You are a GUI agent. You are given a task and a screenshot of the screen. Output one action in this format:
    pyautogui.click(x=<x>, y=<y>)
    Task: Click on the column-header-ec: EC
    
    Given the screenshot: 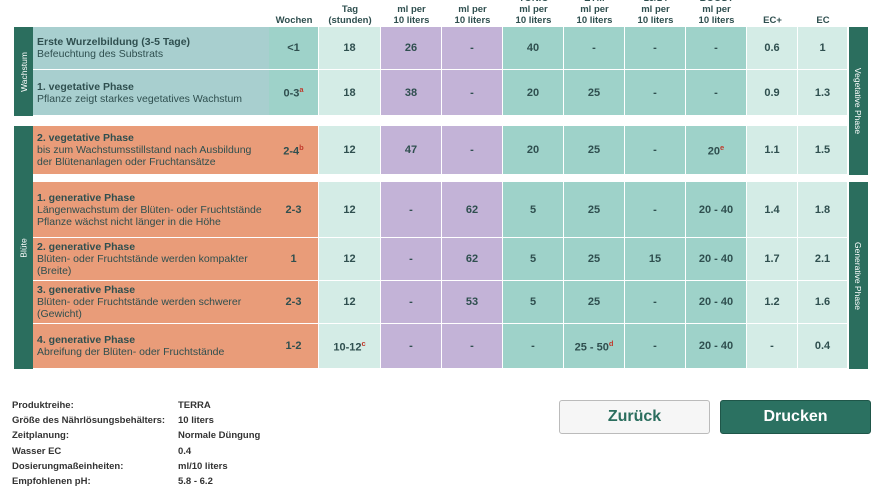 What is the action you would take?
    pyautogui.click(x=823, y=13)
    